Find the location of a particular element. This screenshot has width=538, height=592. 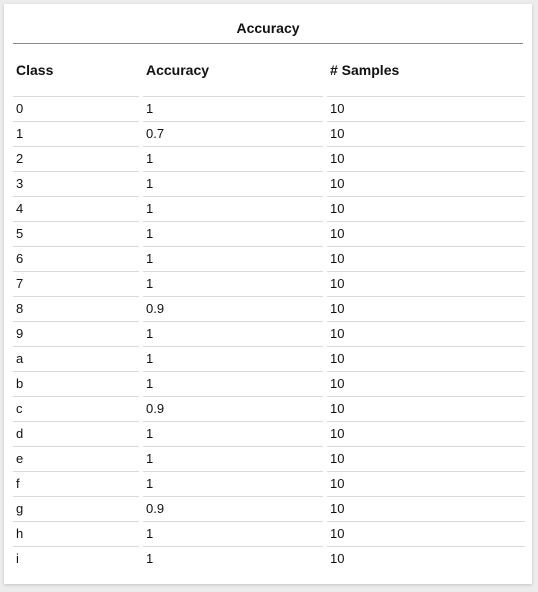

cell-class: e is located at coordinates (76, 458).